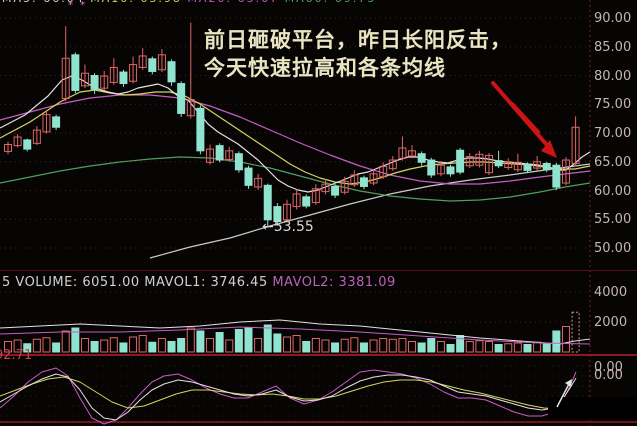  What do you see at coordinates (563, 394) in the screenshot?
I see `indicator-up-arrow` at bounding box center [563, 394].